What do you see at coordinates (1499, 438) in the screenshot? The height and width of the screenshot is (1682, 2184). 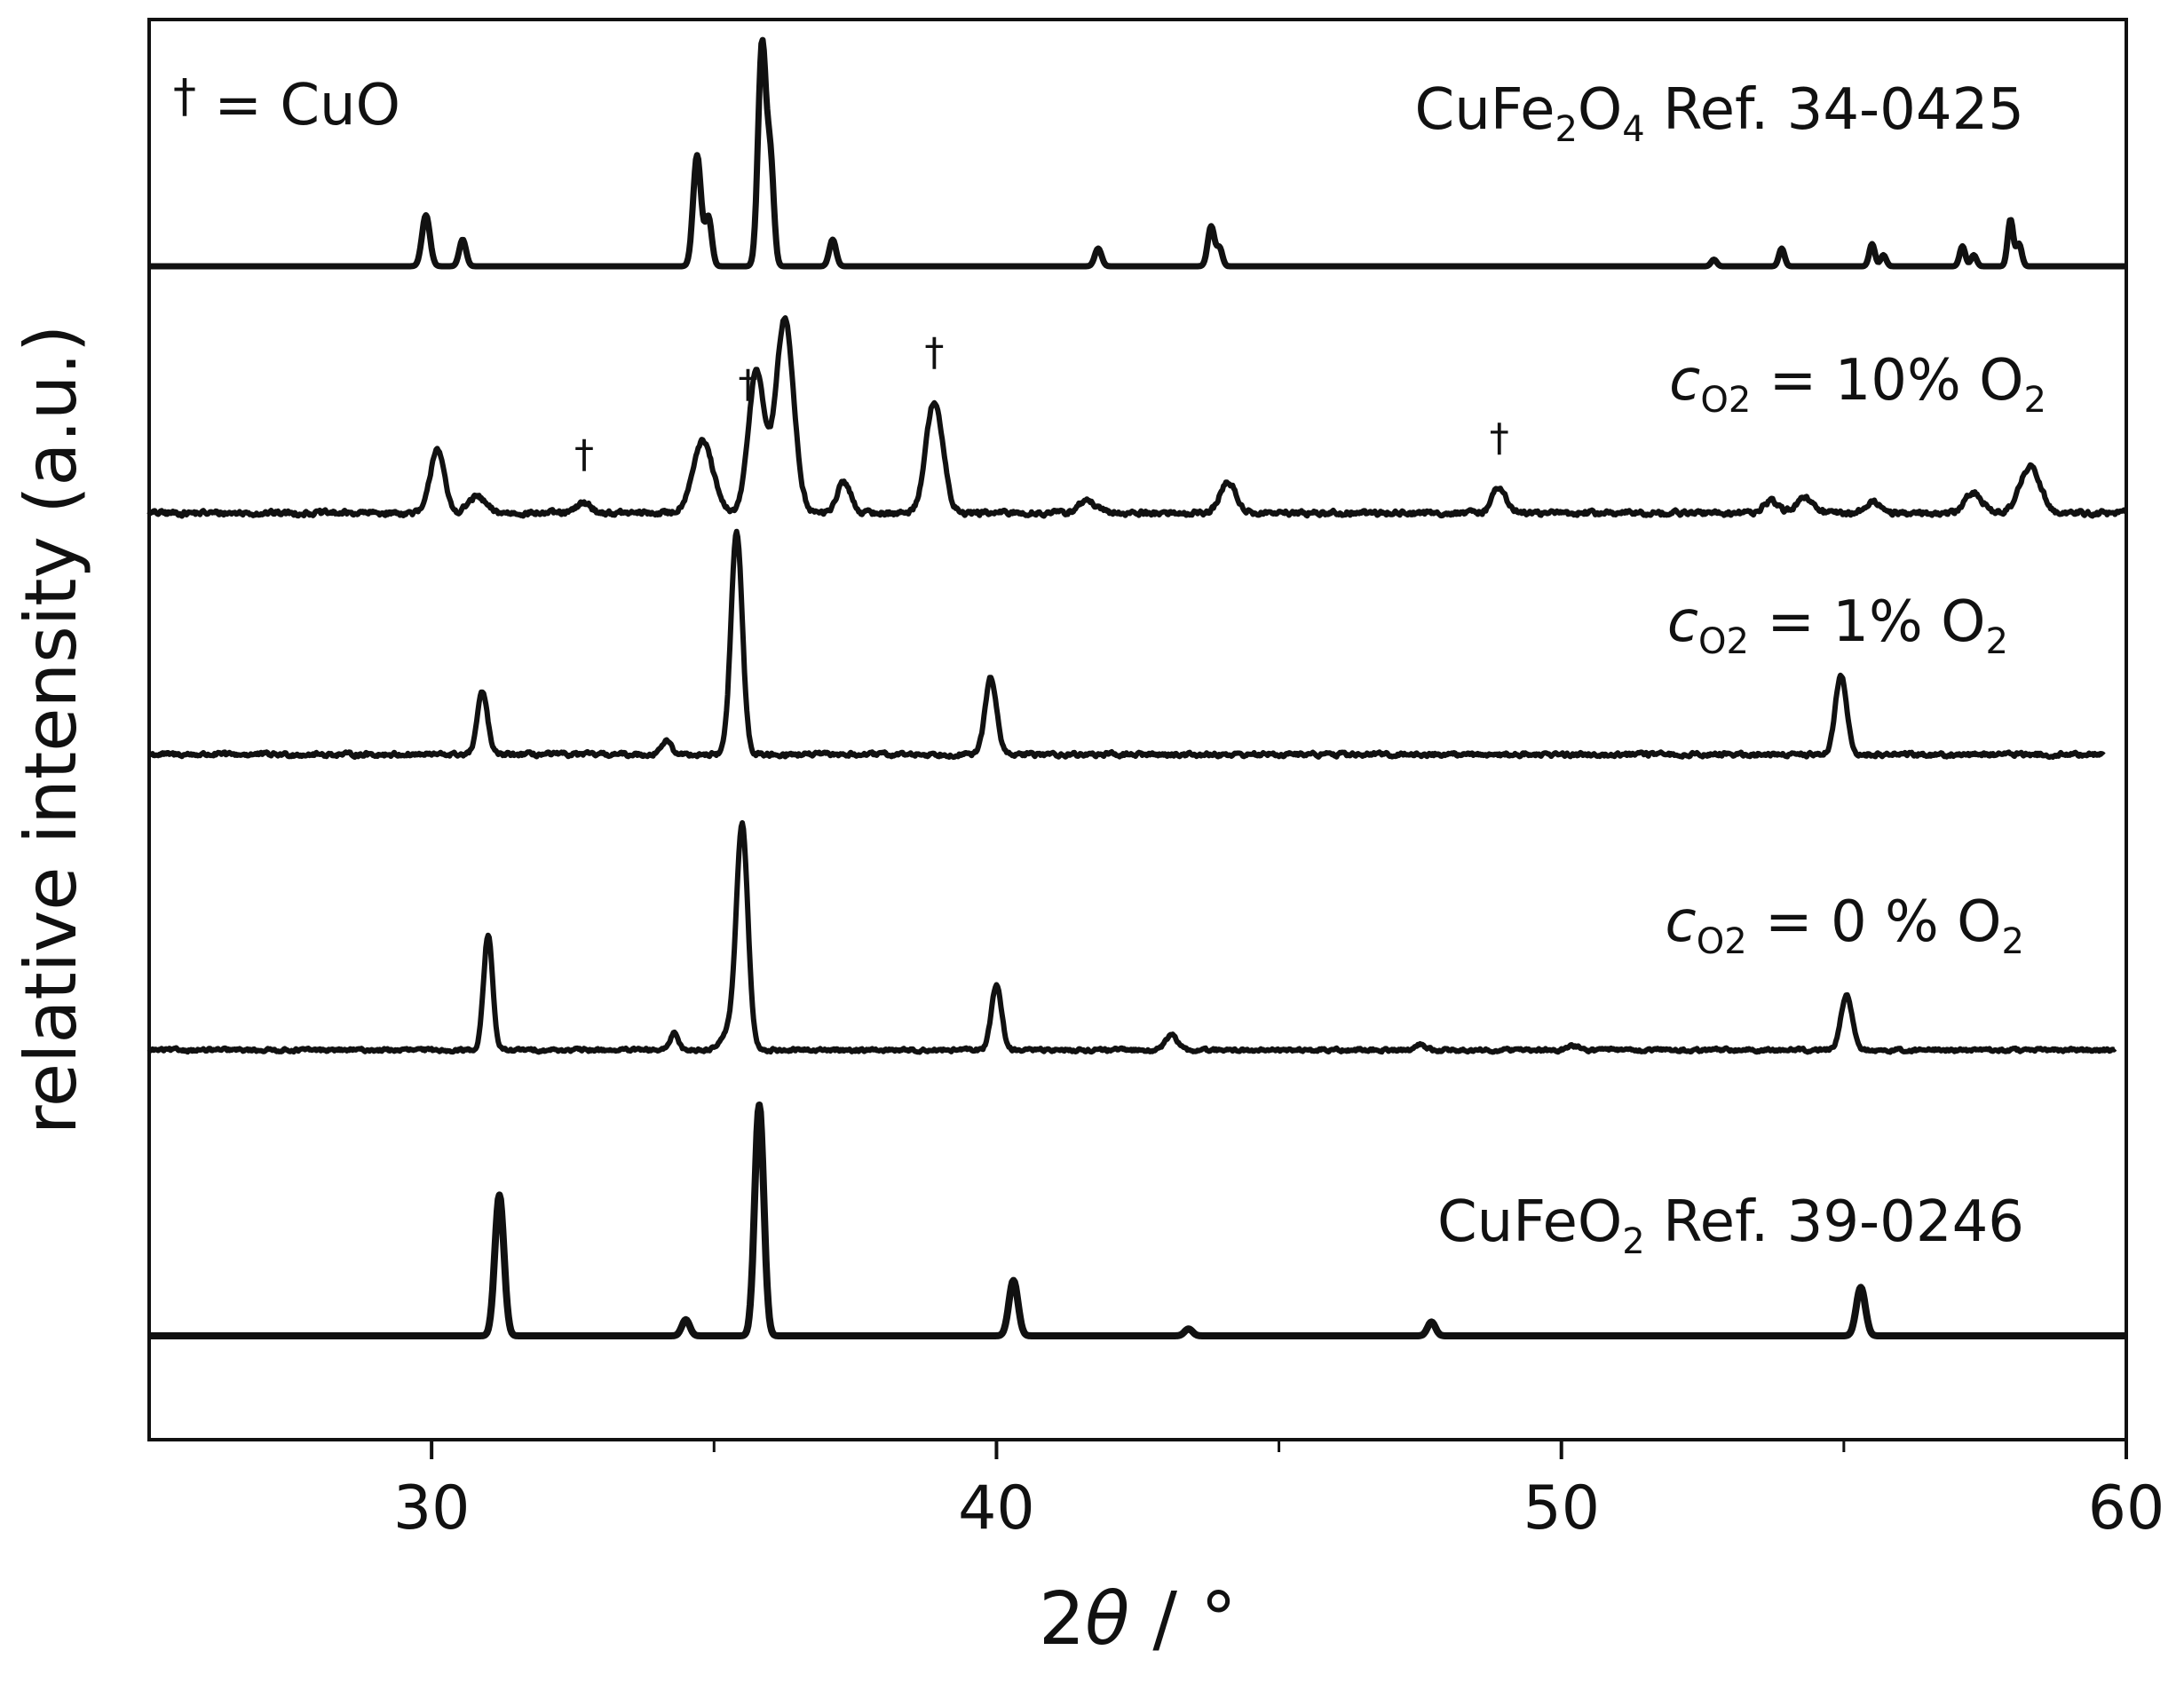 I see `cuo-marker-4: †` at bounding box center [1499, 438].